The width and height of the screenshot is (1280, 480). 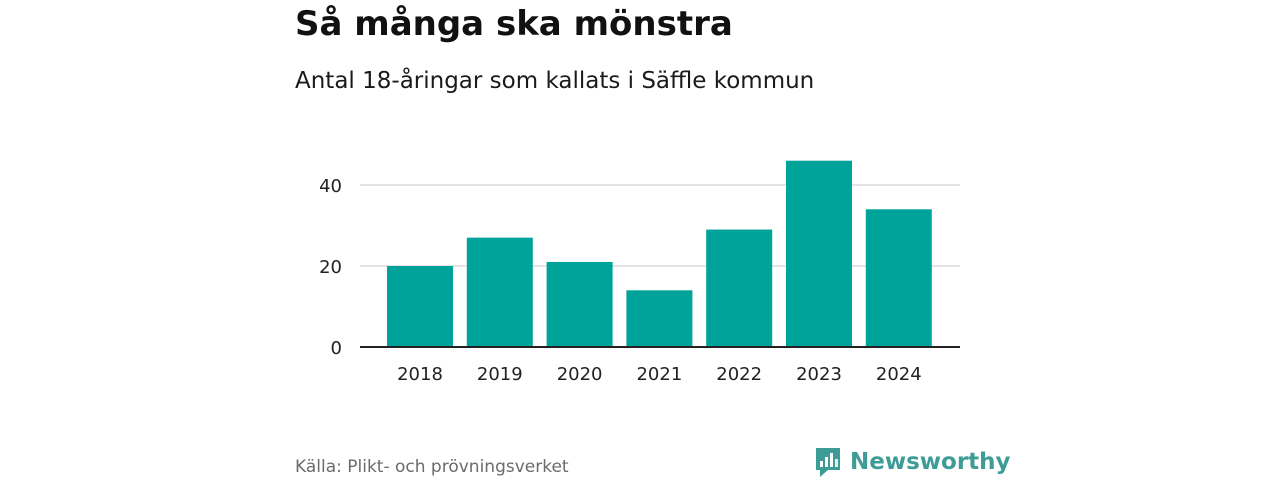 I want to click on brand-name: Newsworthy, so click(x=930, y=462).